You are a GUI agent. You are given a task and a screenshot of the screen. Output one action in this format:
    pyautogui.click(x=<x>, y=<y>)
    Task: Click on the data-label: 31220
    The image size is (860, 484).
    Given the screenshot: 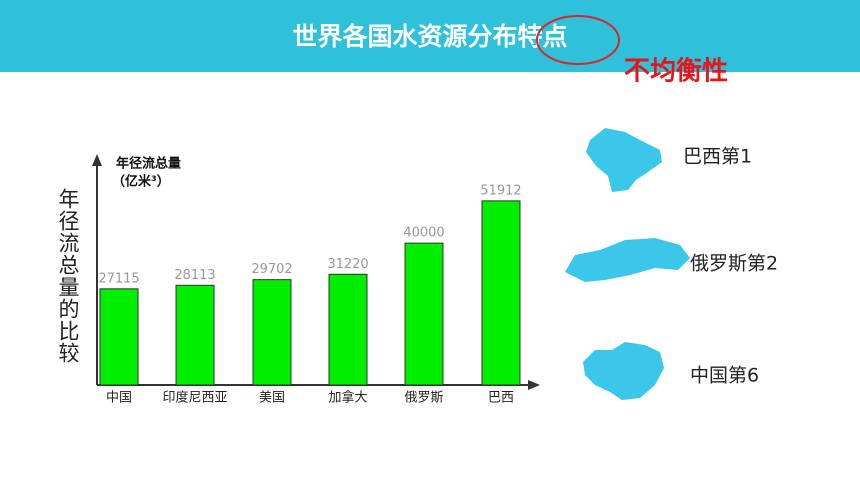 What is the action you would take?
    pyautogui.click(x=347, y=264)
    